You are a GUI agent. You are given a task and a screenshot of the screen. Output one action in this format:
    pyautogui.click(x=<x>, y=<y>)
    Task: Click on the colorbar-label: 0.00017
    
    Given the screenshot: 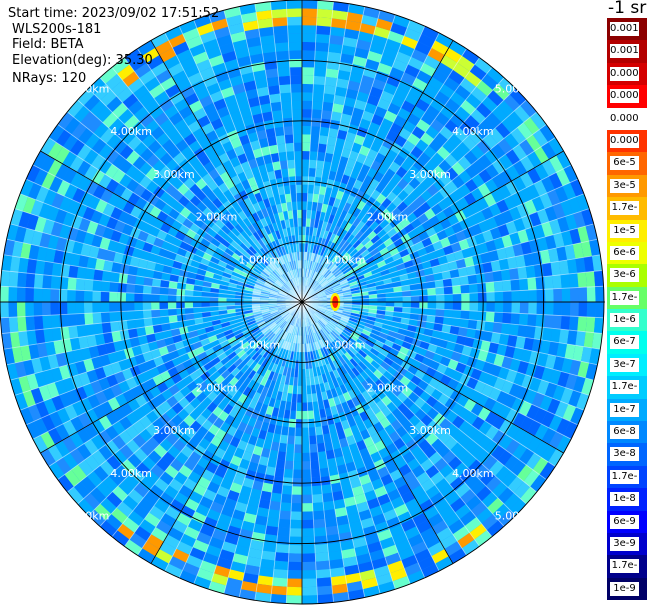 What is the action you would take?
    pyautogui.click(x=624, y=118)
    